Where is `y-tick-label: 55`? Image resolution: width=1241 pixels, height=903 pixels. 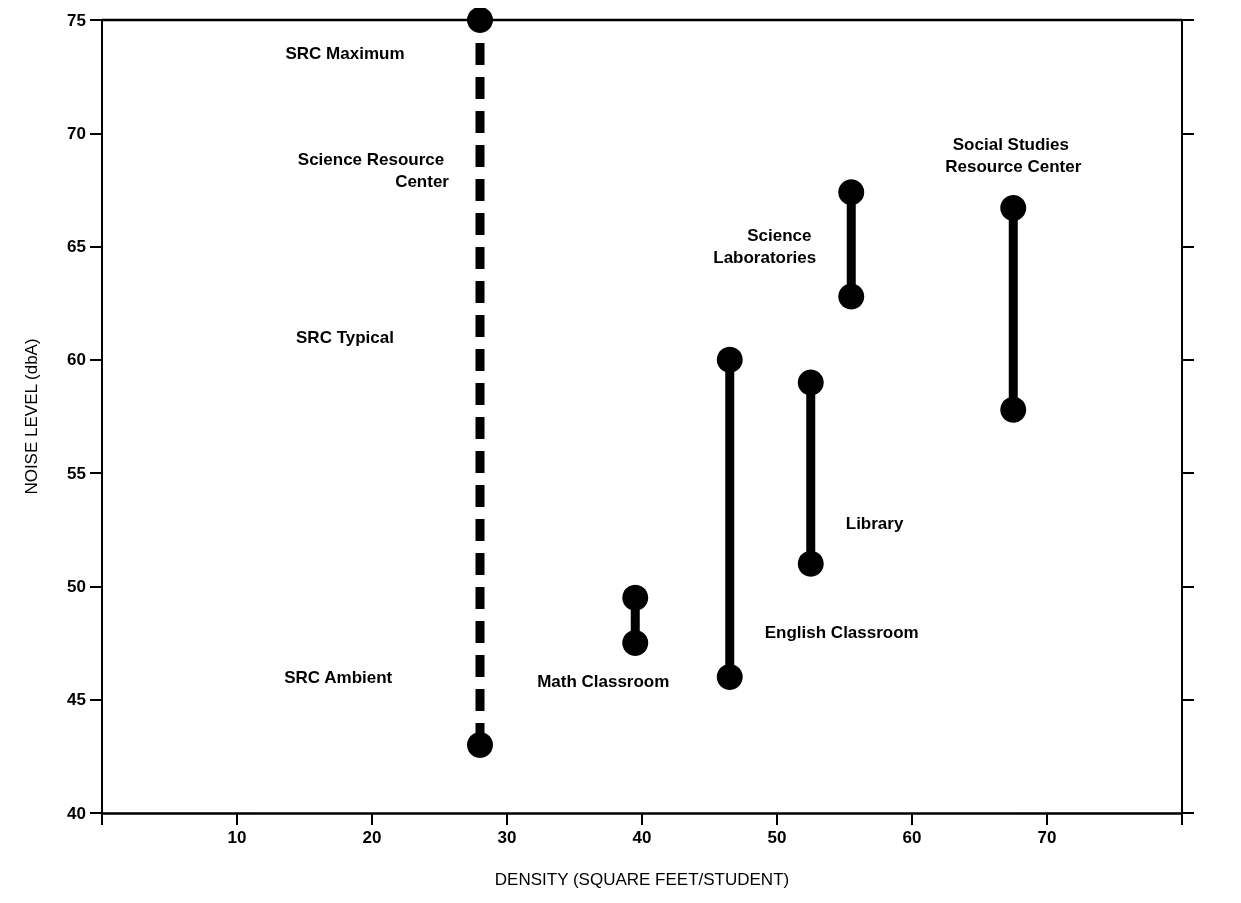 y-tick-label: 55 is located at coordinates (76, 473).